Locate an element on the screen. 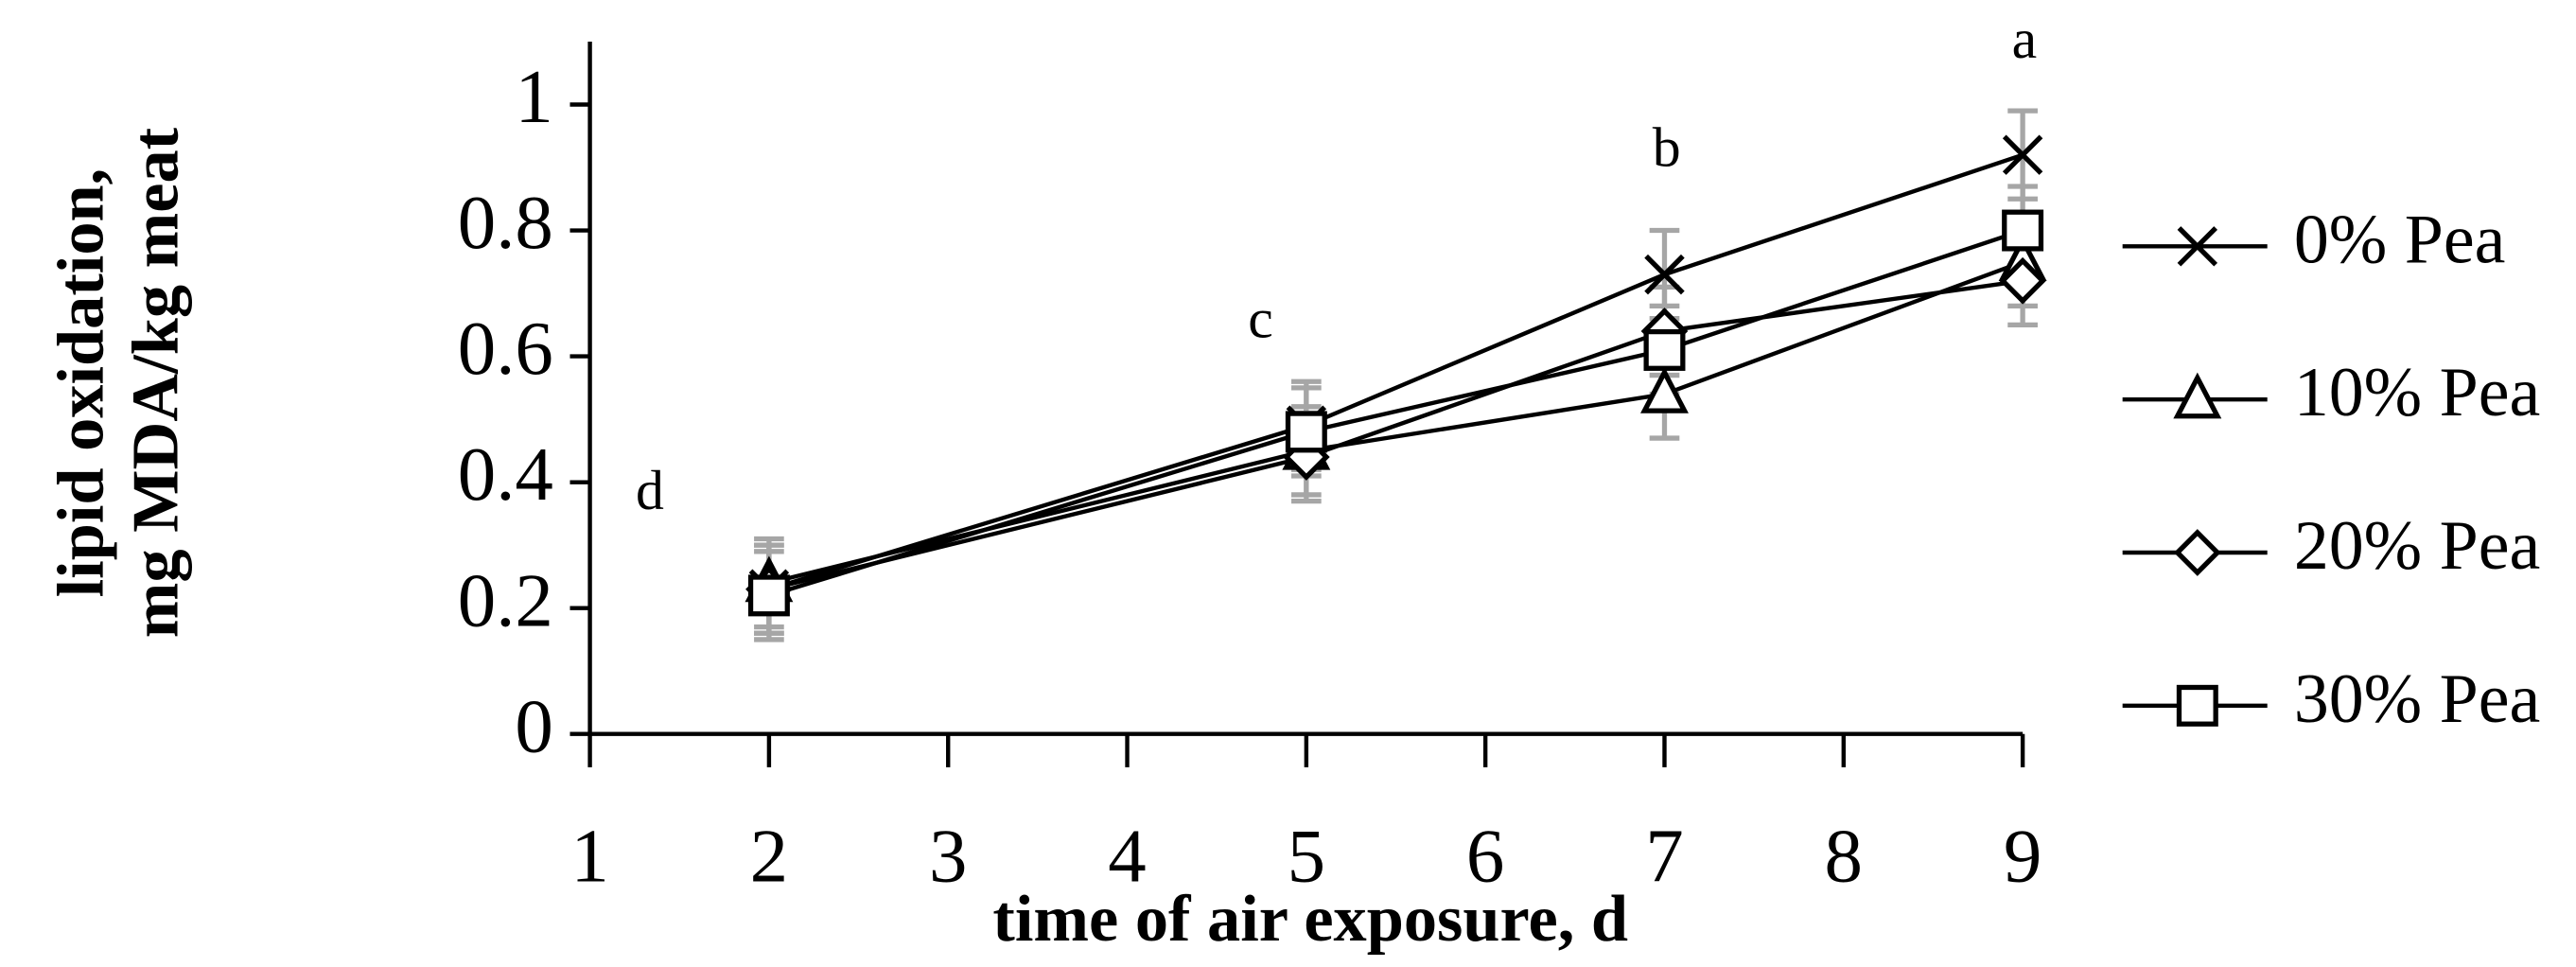 This screenshot has width=2576, height=967. x-tick-label: 1 is located at coordinates (589, 857).